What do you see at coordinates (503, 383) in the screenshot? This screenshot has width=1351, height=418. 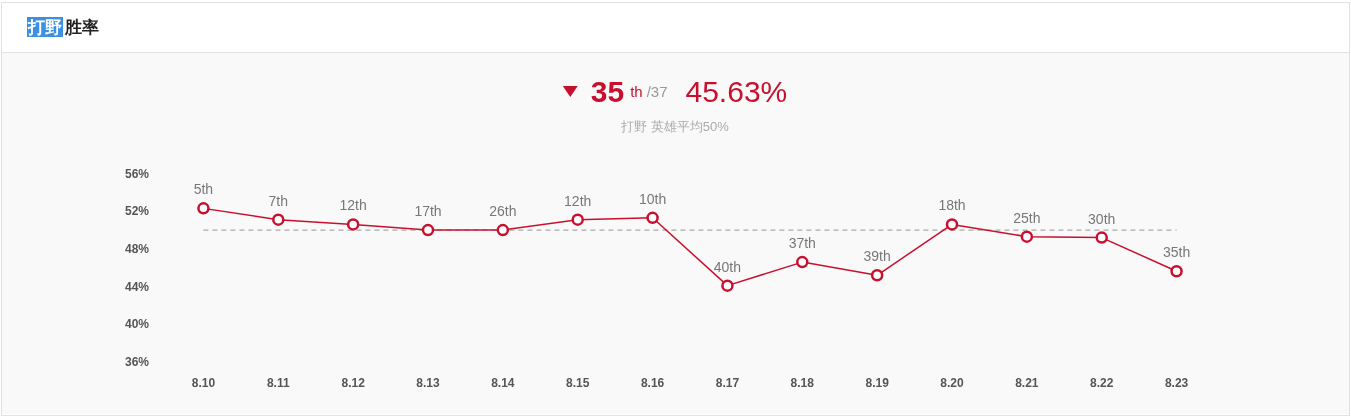 I see `x-tick-label: 8.14` at bounding box center [503, 383].